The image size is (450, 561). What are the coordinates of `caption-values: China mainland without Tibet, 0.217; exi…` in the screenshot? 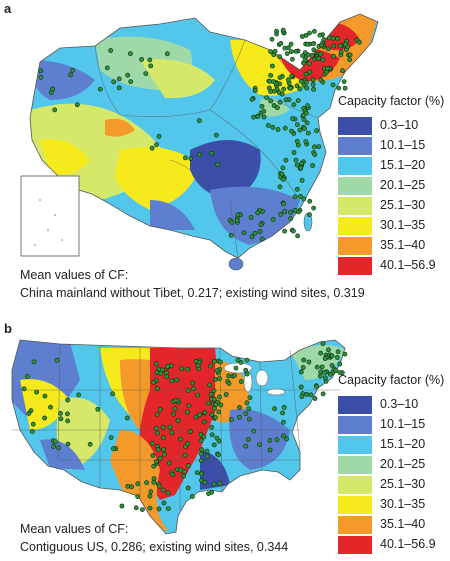 It's located at (192, 293).